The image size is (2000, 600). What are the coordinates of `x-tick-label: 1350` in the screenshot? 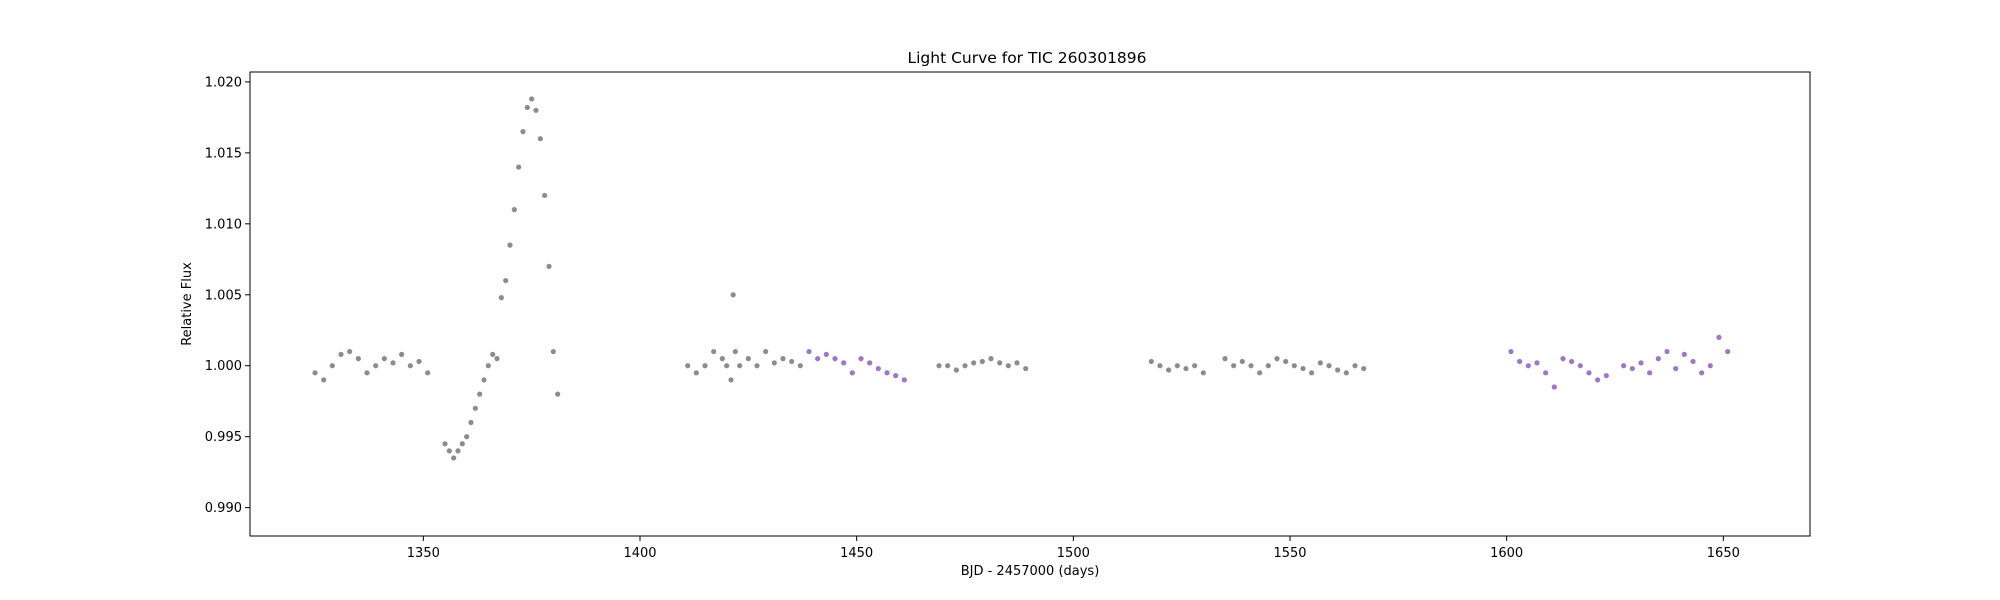 It's located at (423, 553).